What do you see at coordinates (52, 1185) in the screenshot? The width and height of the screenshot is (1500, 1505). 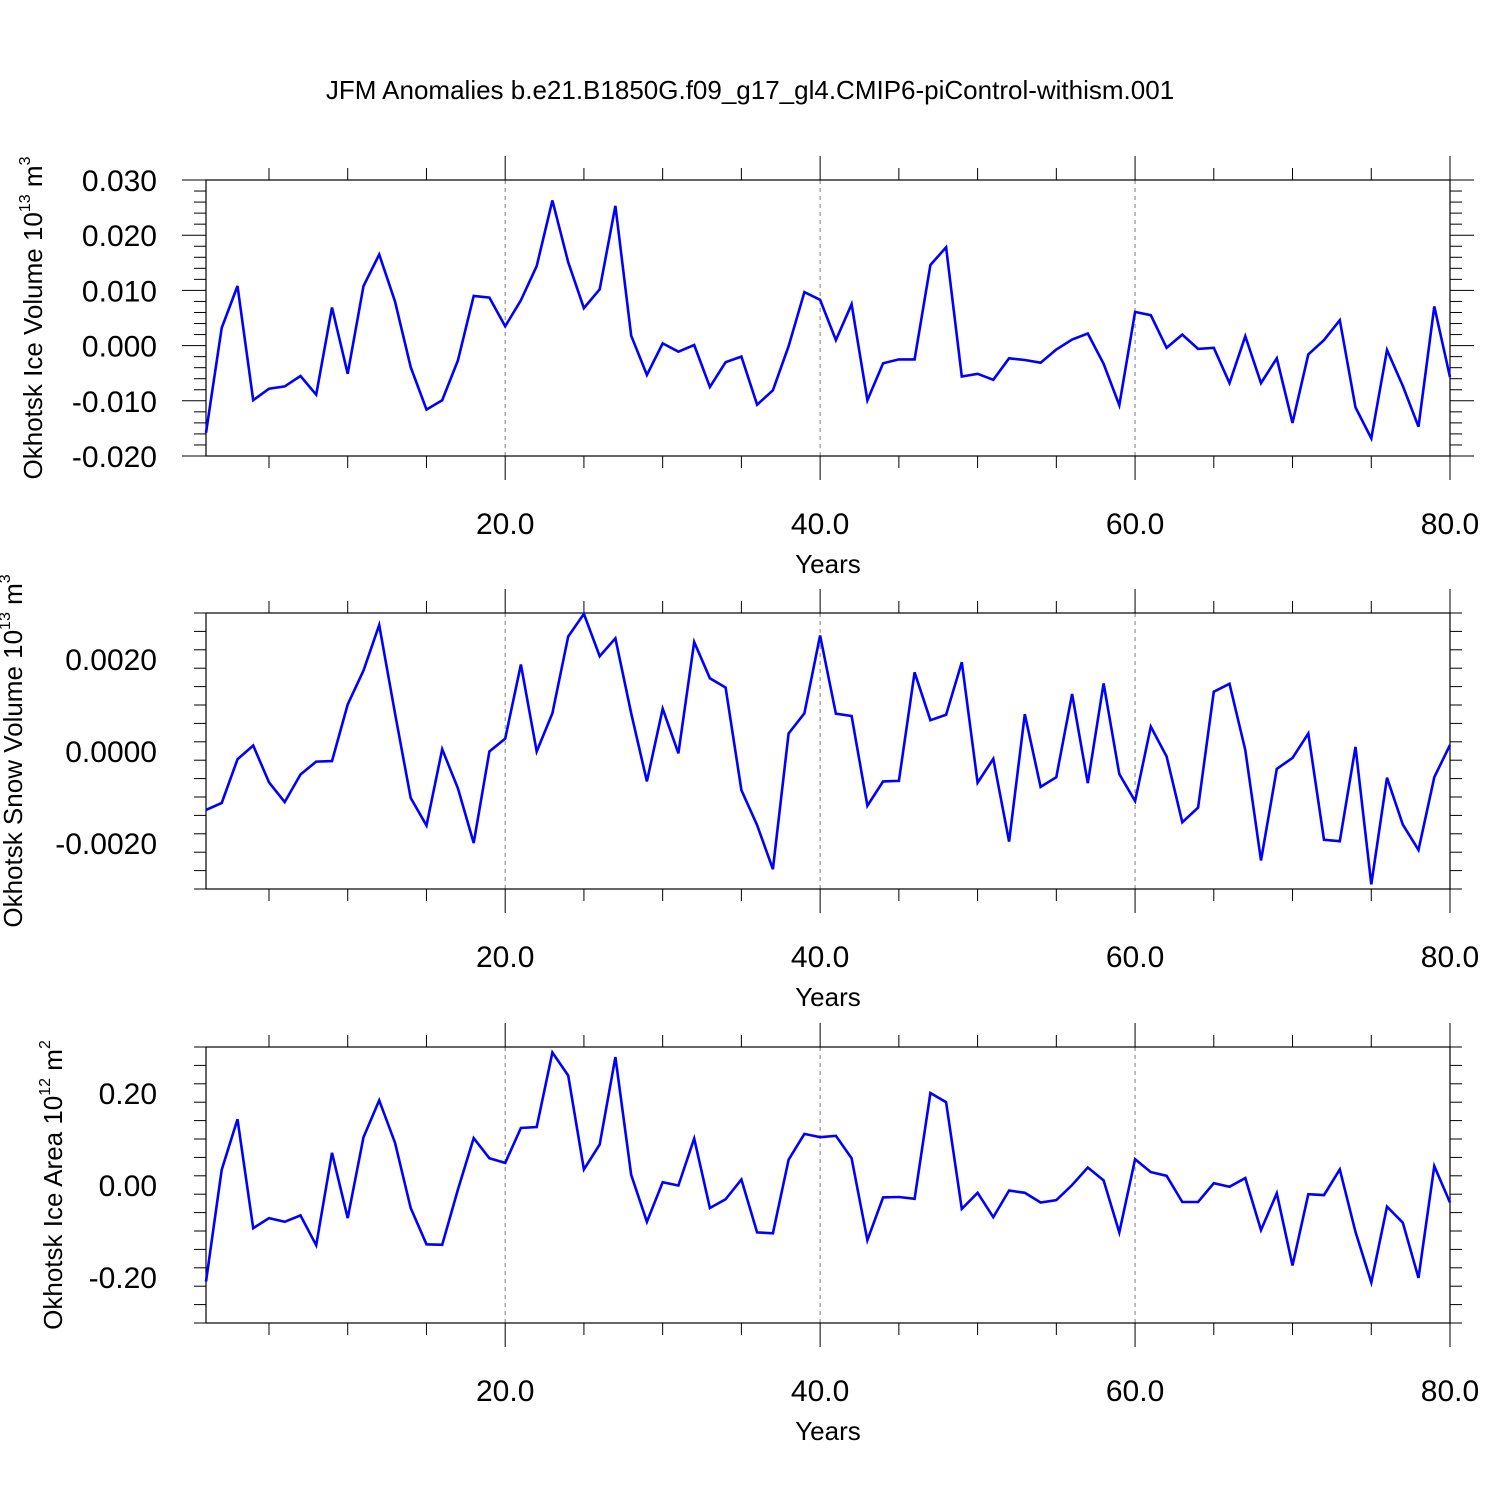 I see `y-axis-label: Okhotsk Ice Area 1012 m2` at bounding box center [52, 1185].